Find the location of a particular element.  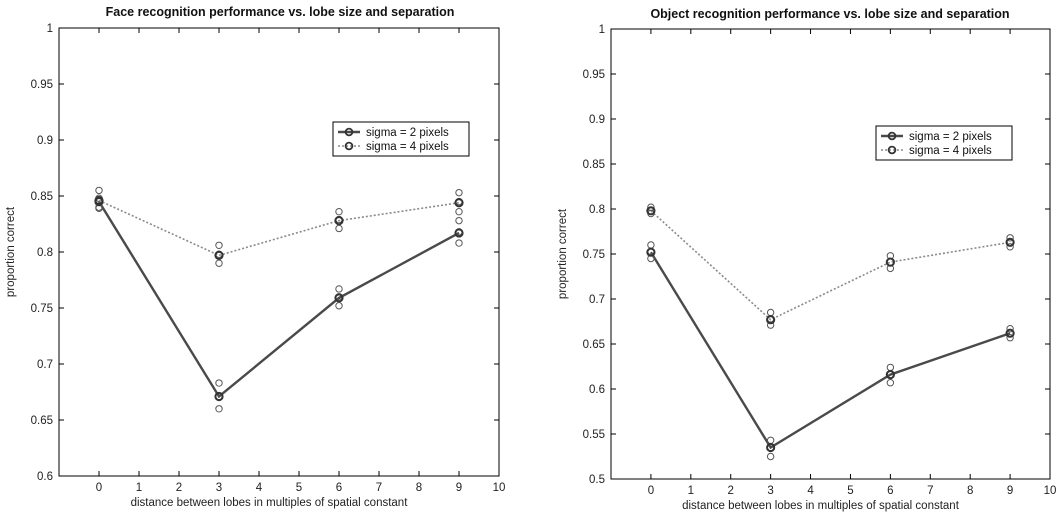

y-tick-label: 0.5 is located at coordinates (597, 480).